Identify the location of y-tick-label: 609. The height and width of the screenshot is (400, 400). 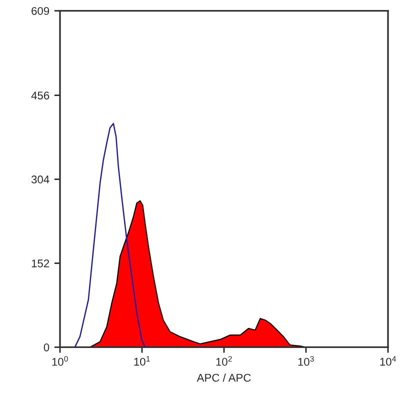
(41, 11).